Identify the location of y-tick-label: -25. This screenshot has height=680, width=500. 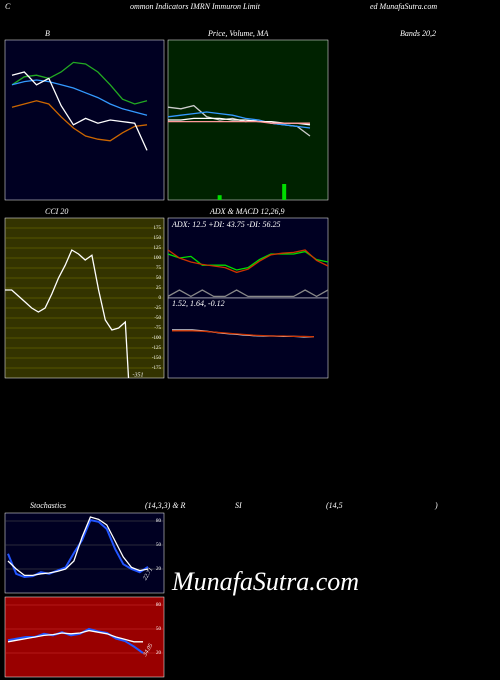
(157, 308).